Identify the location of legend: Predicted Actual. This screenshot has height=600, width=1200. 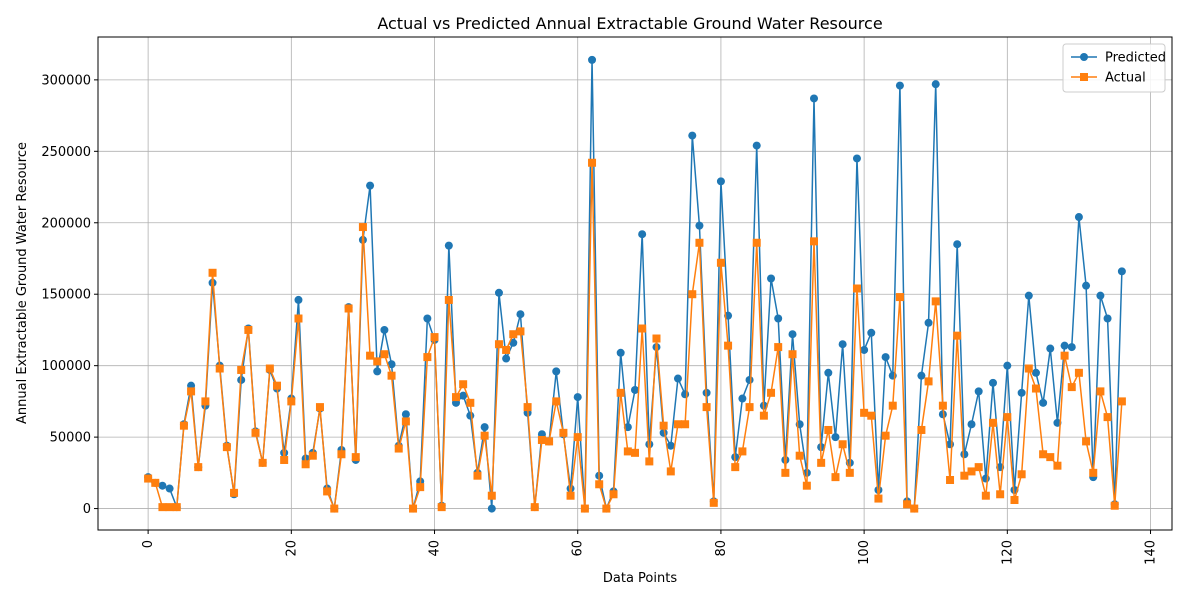
(1114, 68).